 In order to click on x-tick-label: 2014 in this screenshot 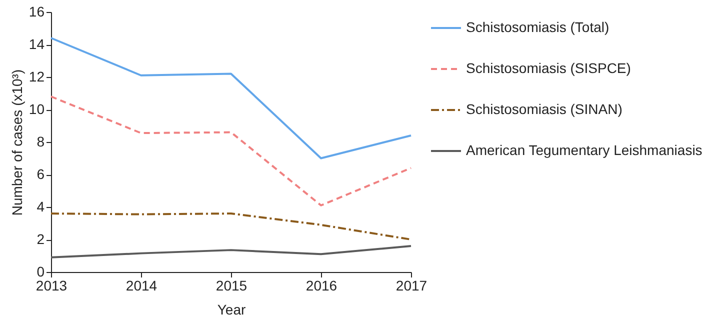, I will do `click(142, 286)`.